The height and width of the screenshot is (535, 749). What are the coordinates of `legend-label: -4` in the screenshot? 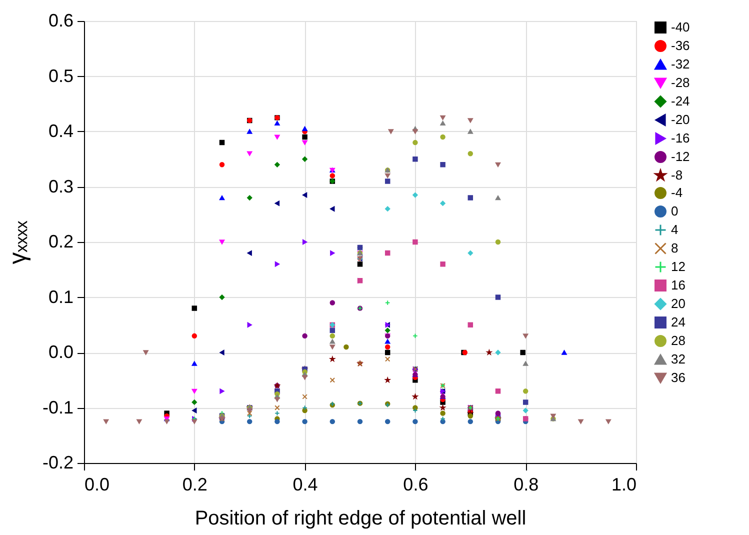 It's located at (677, 192).